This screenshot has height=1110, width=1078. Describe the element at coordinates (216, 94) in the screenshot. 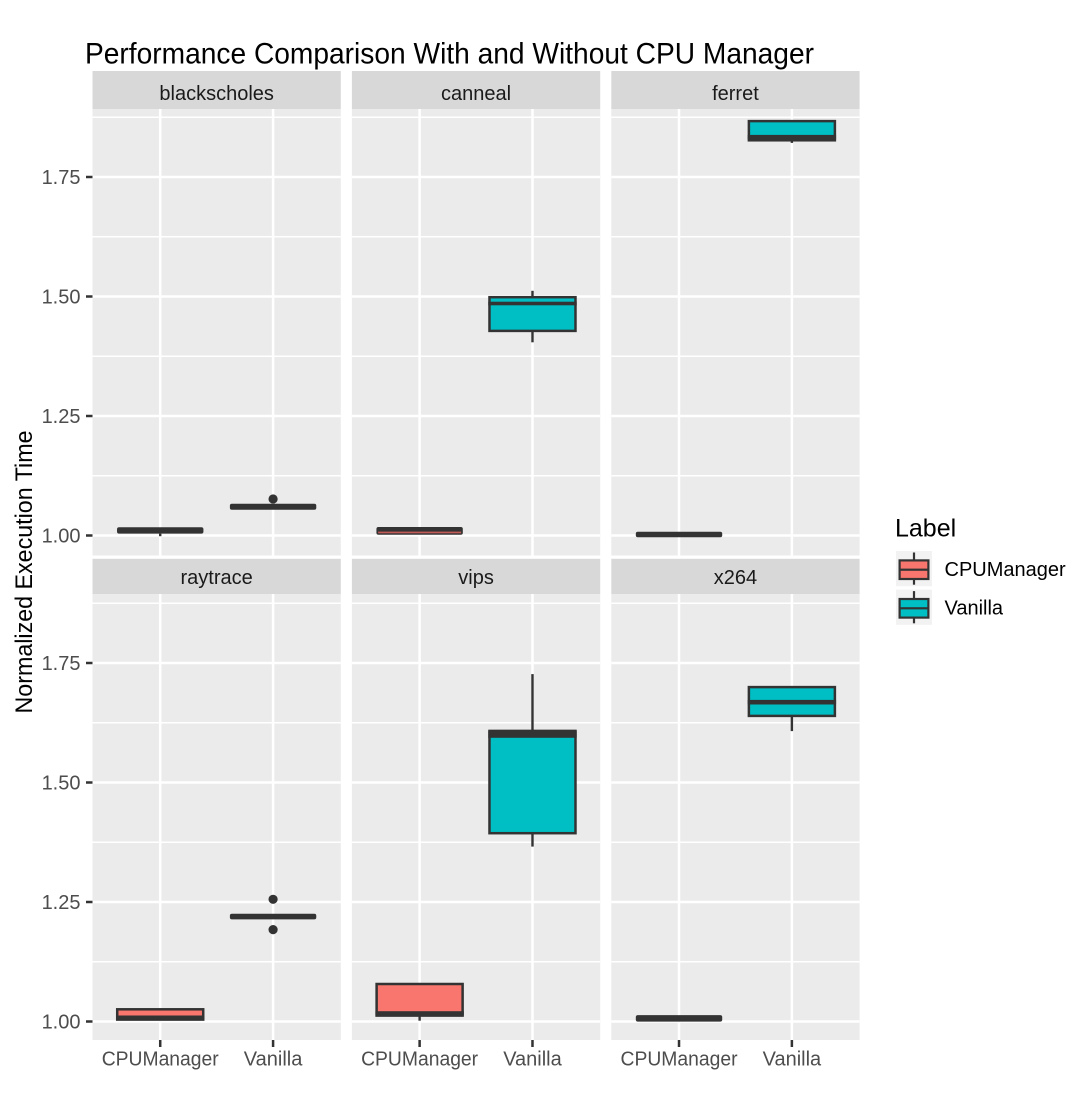

I see `svg-text: blackscholes` at that location.